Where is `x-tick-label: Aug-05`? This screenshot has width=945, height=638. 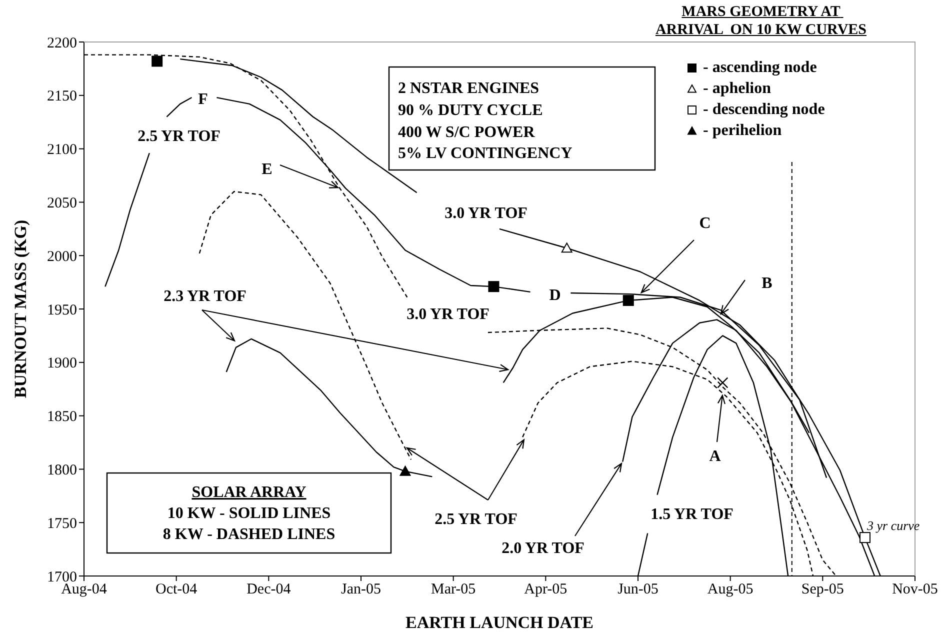
x-tick-label: Aug-05 is located at coordinates (730, 590).